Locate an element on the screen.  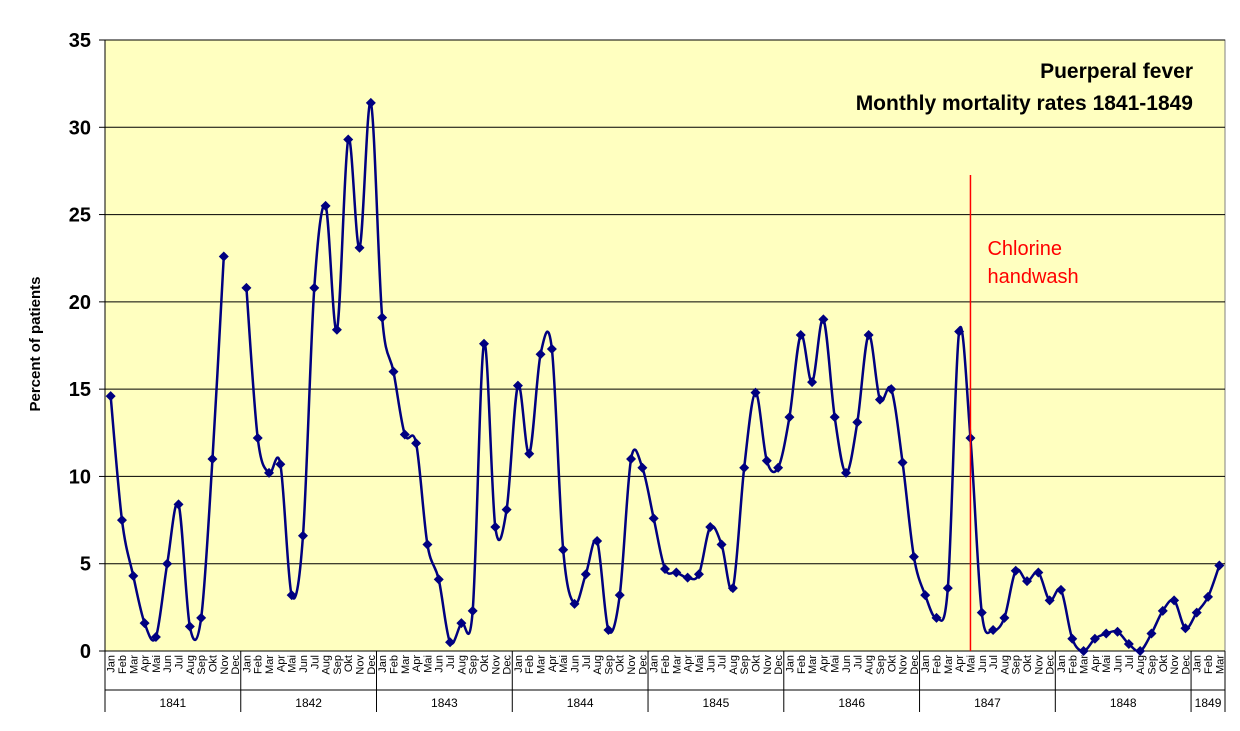
annotation-line-2: handwash is located at coordinates (1032, 277).